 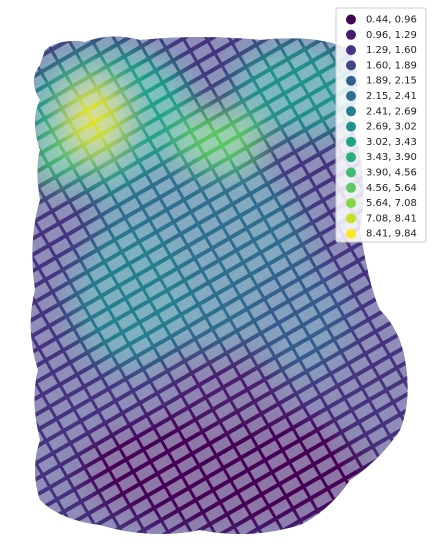 What do you see at coordinates (391, 35) in the screenshot?
I see `legend-label: 0.96, 1.29` at bounding box center [391, 35].